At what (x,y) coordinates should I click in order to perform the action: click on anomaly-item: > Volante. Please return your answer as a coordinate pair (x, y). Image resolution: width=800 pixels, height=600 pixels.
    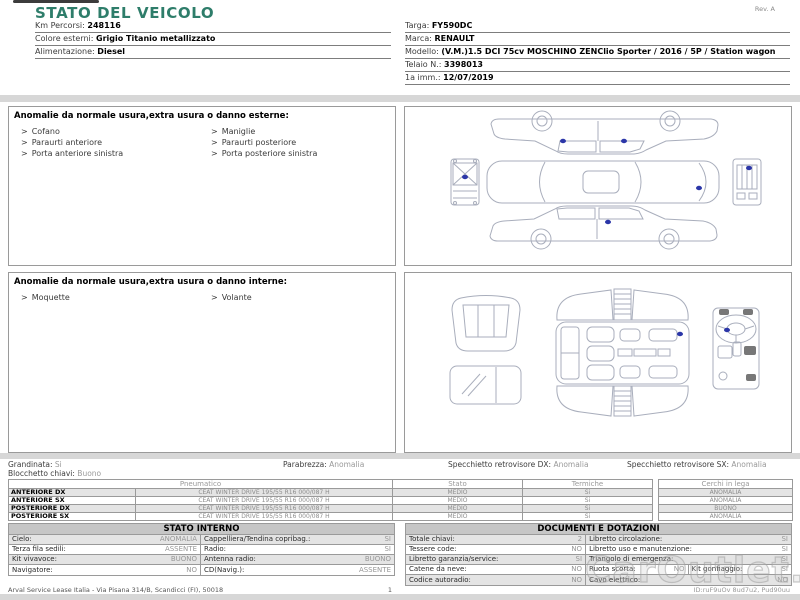
    Looking at the image, I should click on (231, 297).